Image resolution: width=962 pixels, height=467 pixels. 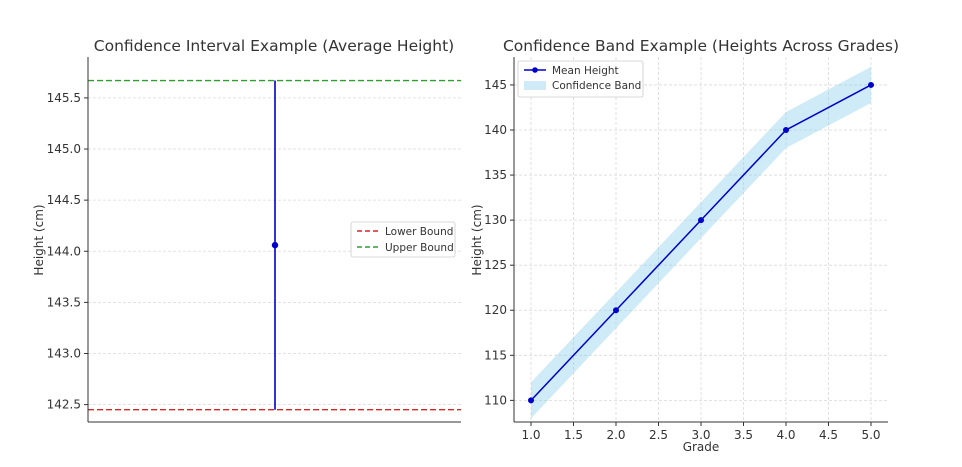 I want to click on left-y-tick-label: 145.0, so click(x=64, y=149).